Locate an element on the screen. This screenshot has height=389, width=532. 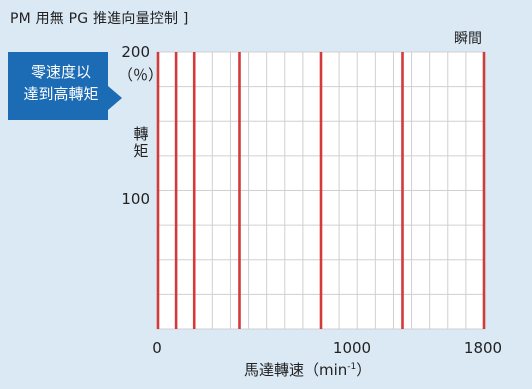
instant-annotation: 瞬間 is located at coordinates (468, 39).